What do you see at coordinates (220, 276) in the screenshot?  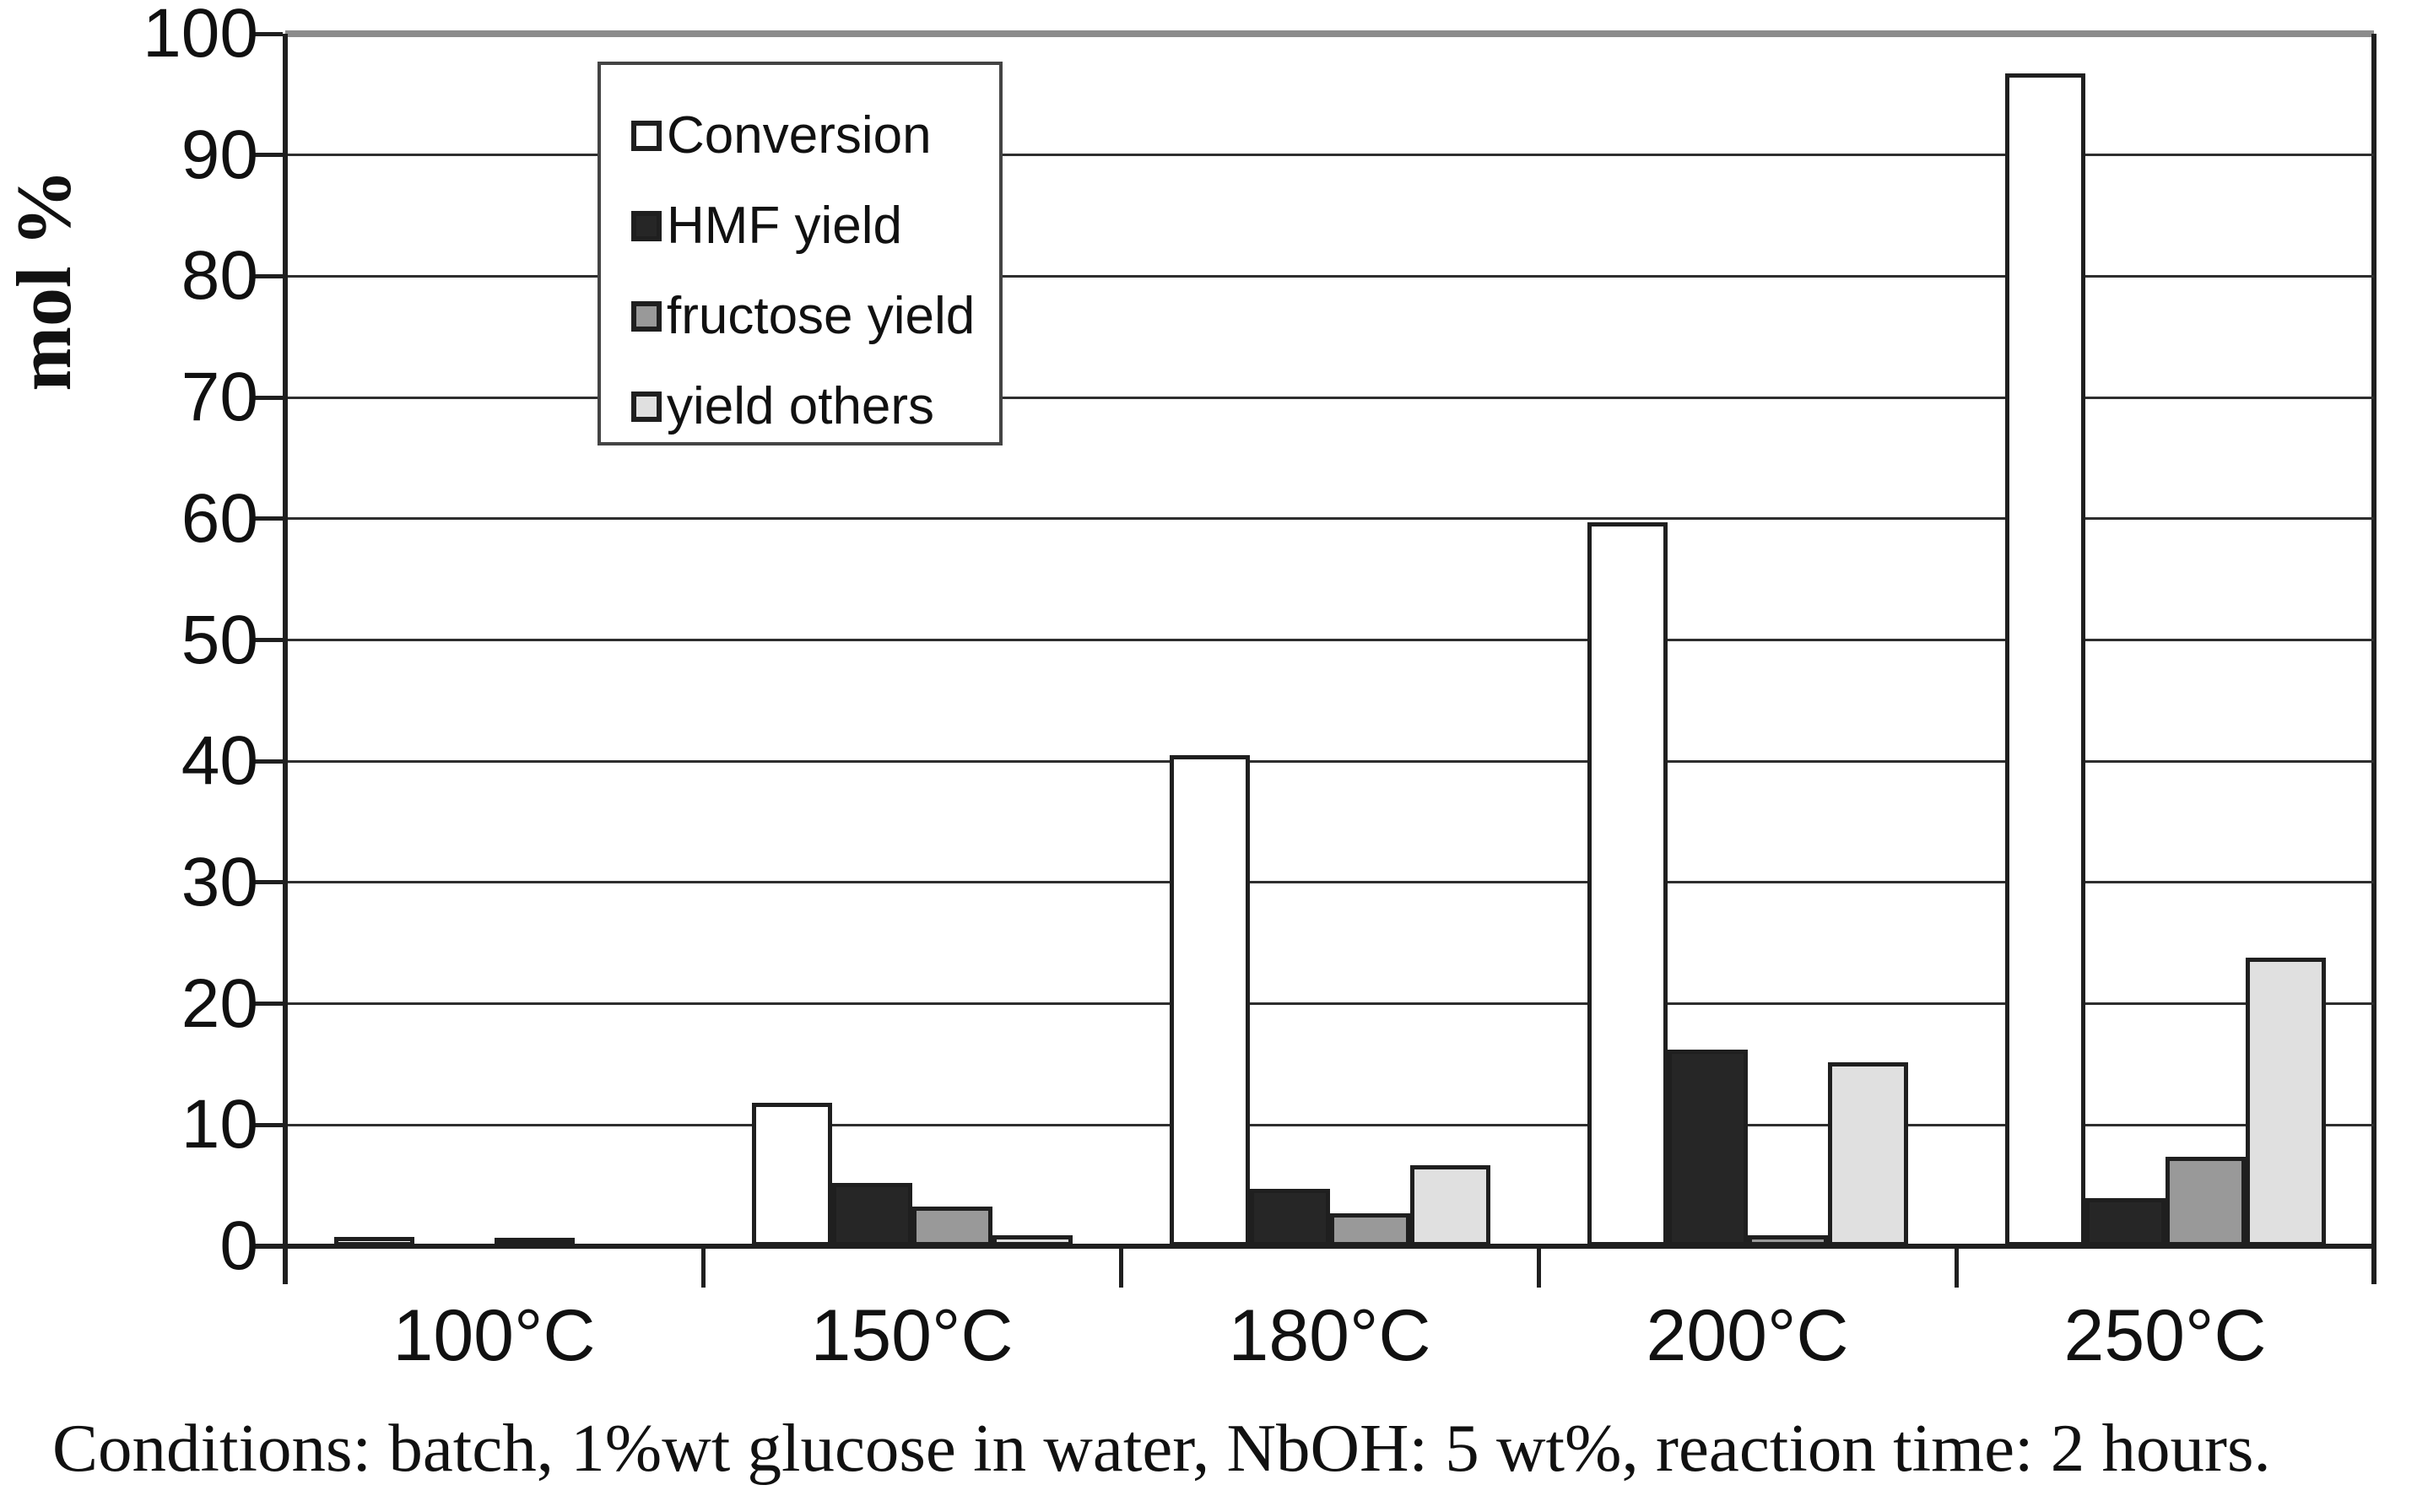 I see `y-tick-label-80: 80` at bounding box center [220, 276].